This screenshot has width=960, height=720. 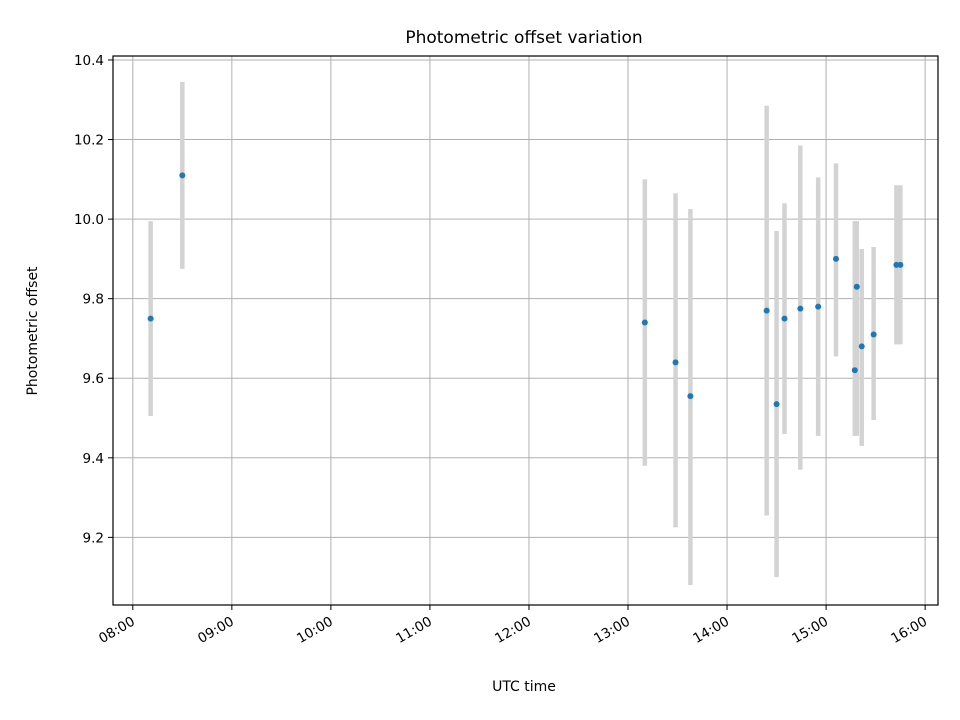 What do you see at coordinates (33, 331) in the screenshot?
I see `y-axis-label: Photometric offset` at bounding box center [33, 331].